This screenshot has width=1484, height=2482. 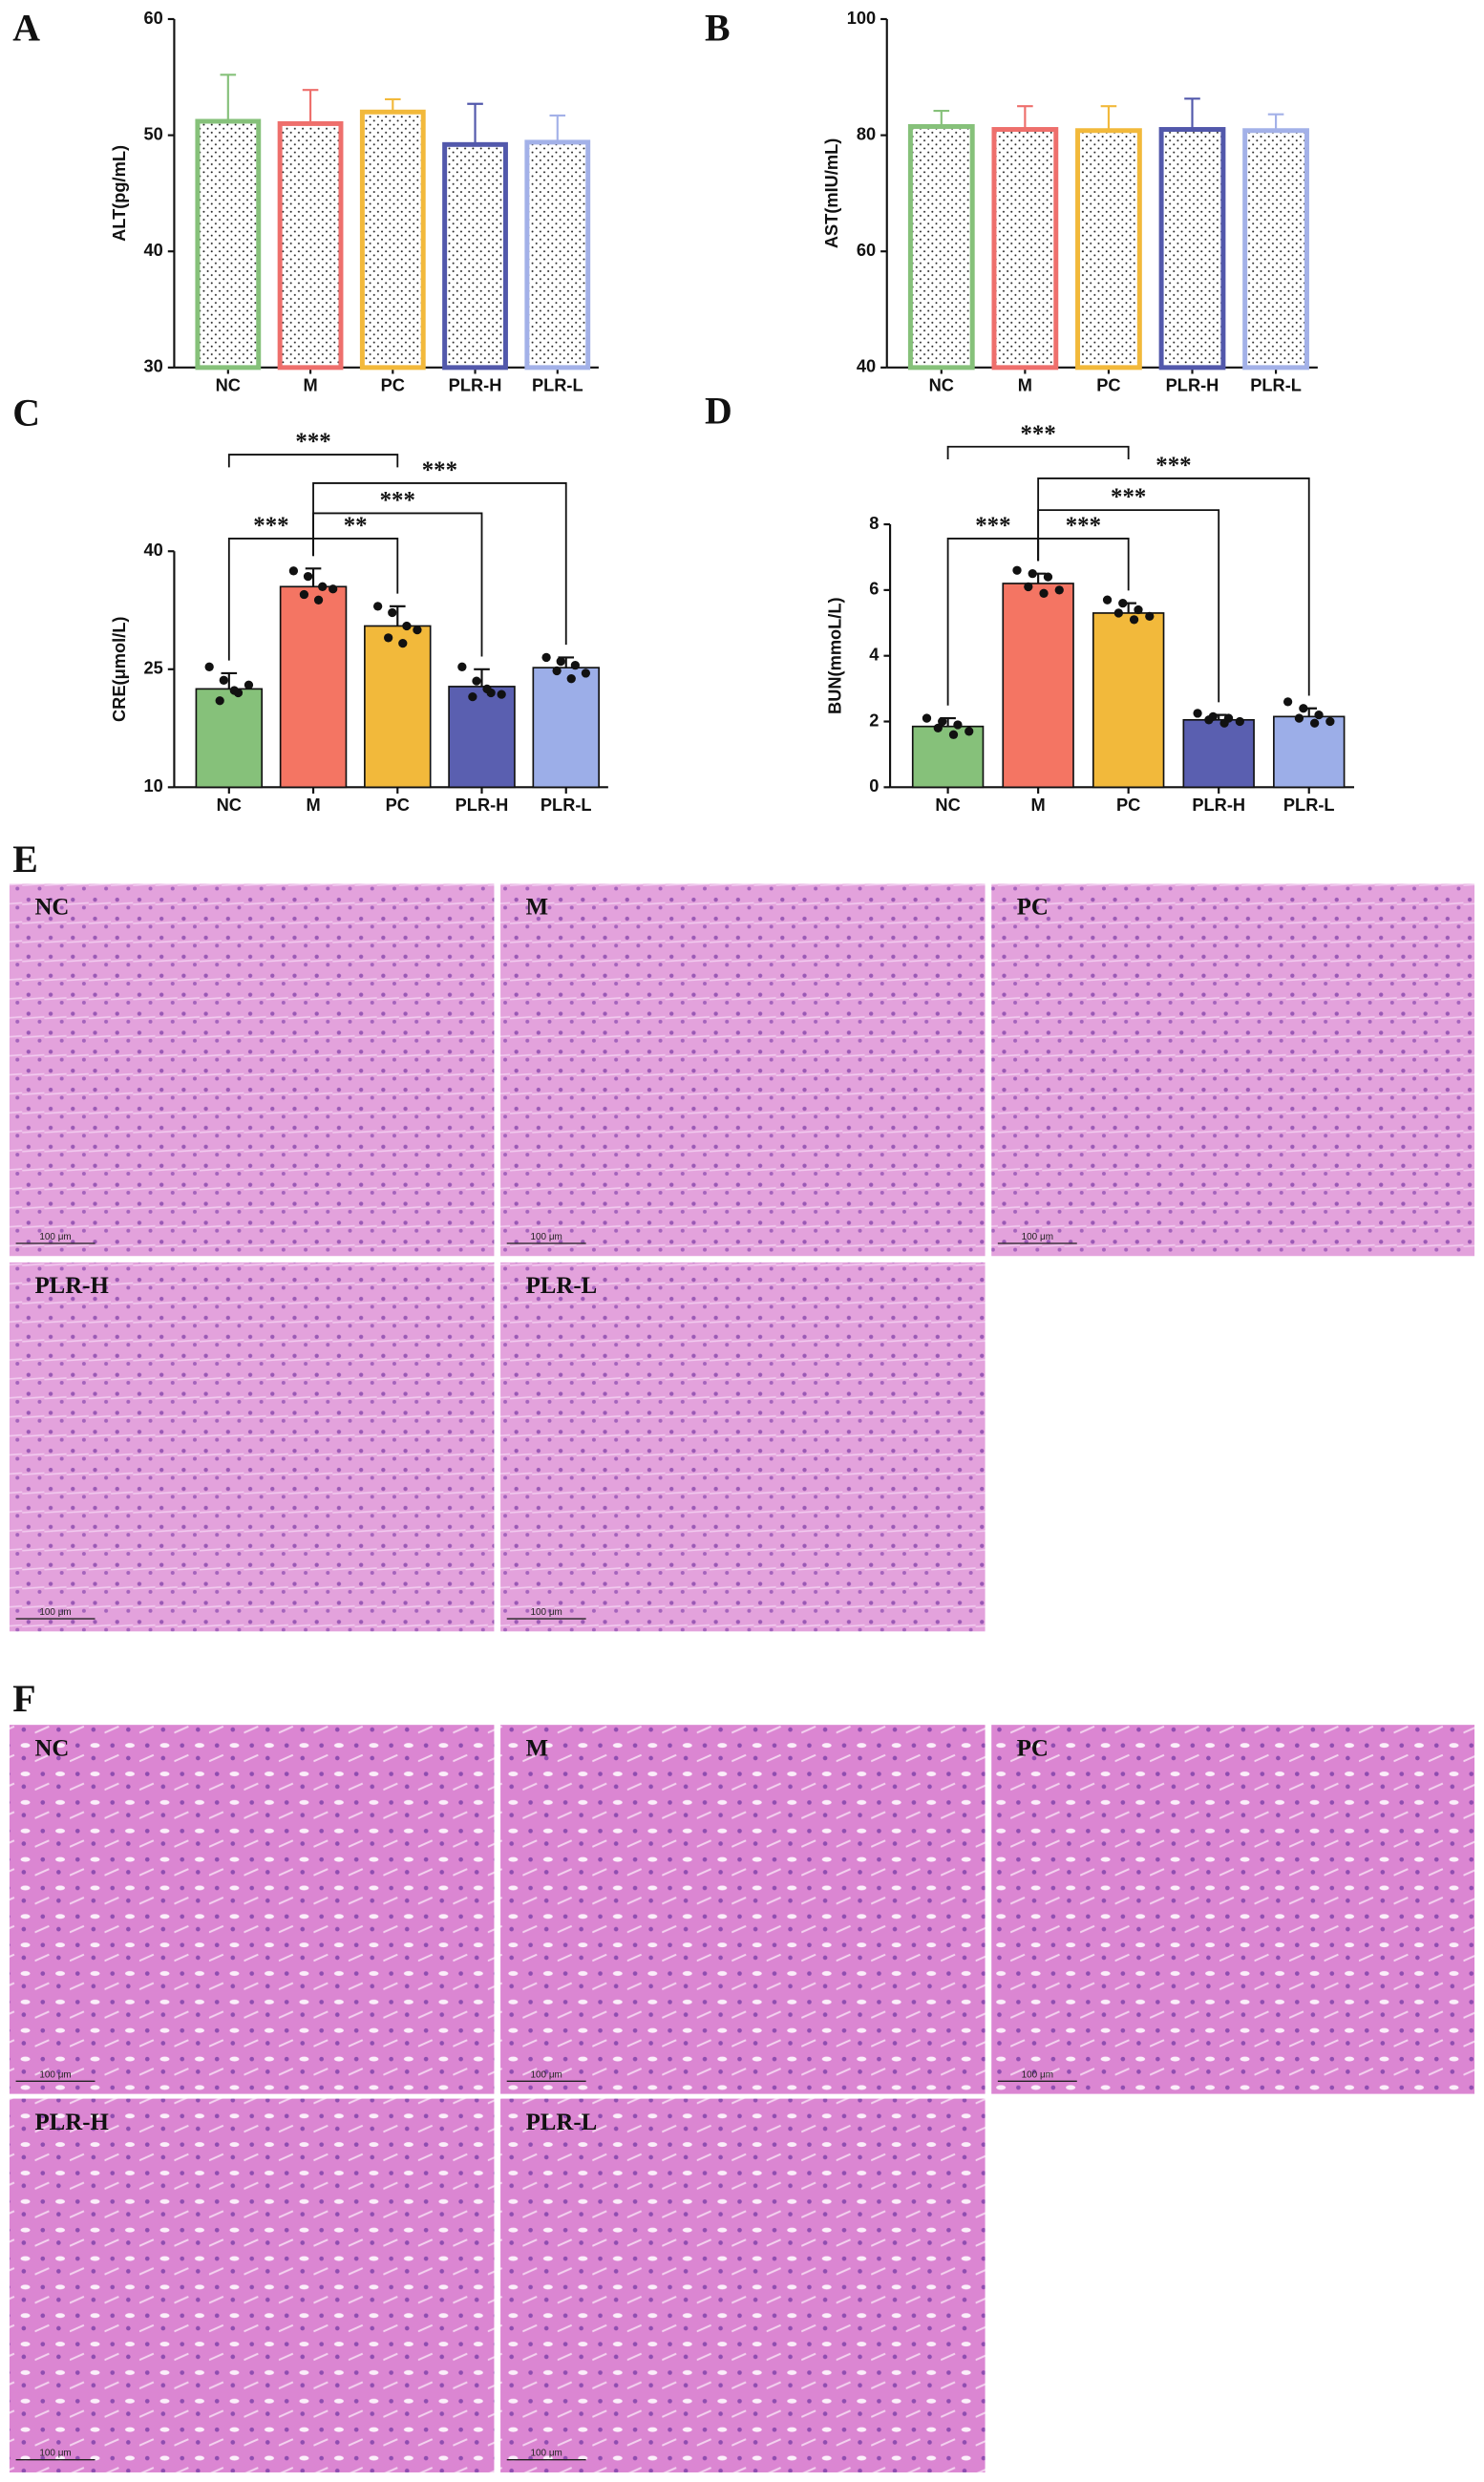 I want to click on y-axis-label: BUN(mmoL/L), so click(x=834, y=655).